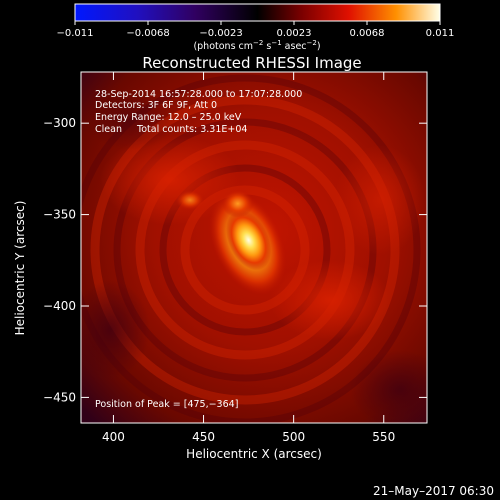  Describe the element at coordinates (256, 45) in the screenshot. I see `colorbar-units: (photons cm−2 s−1 asec−2)` at that location.